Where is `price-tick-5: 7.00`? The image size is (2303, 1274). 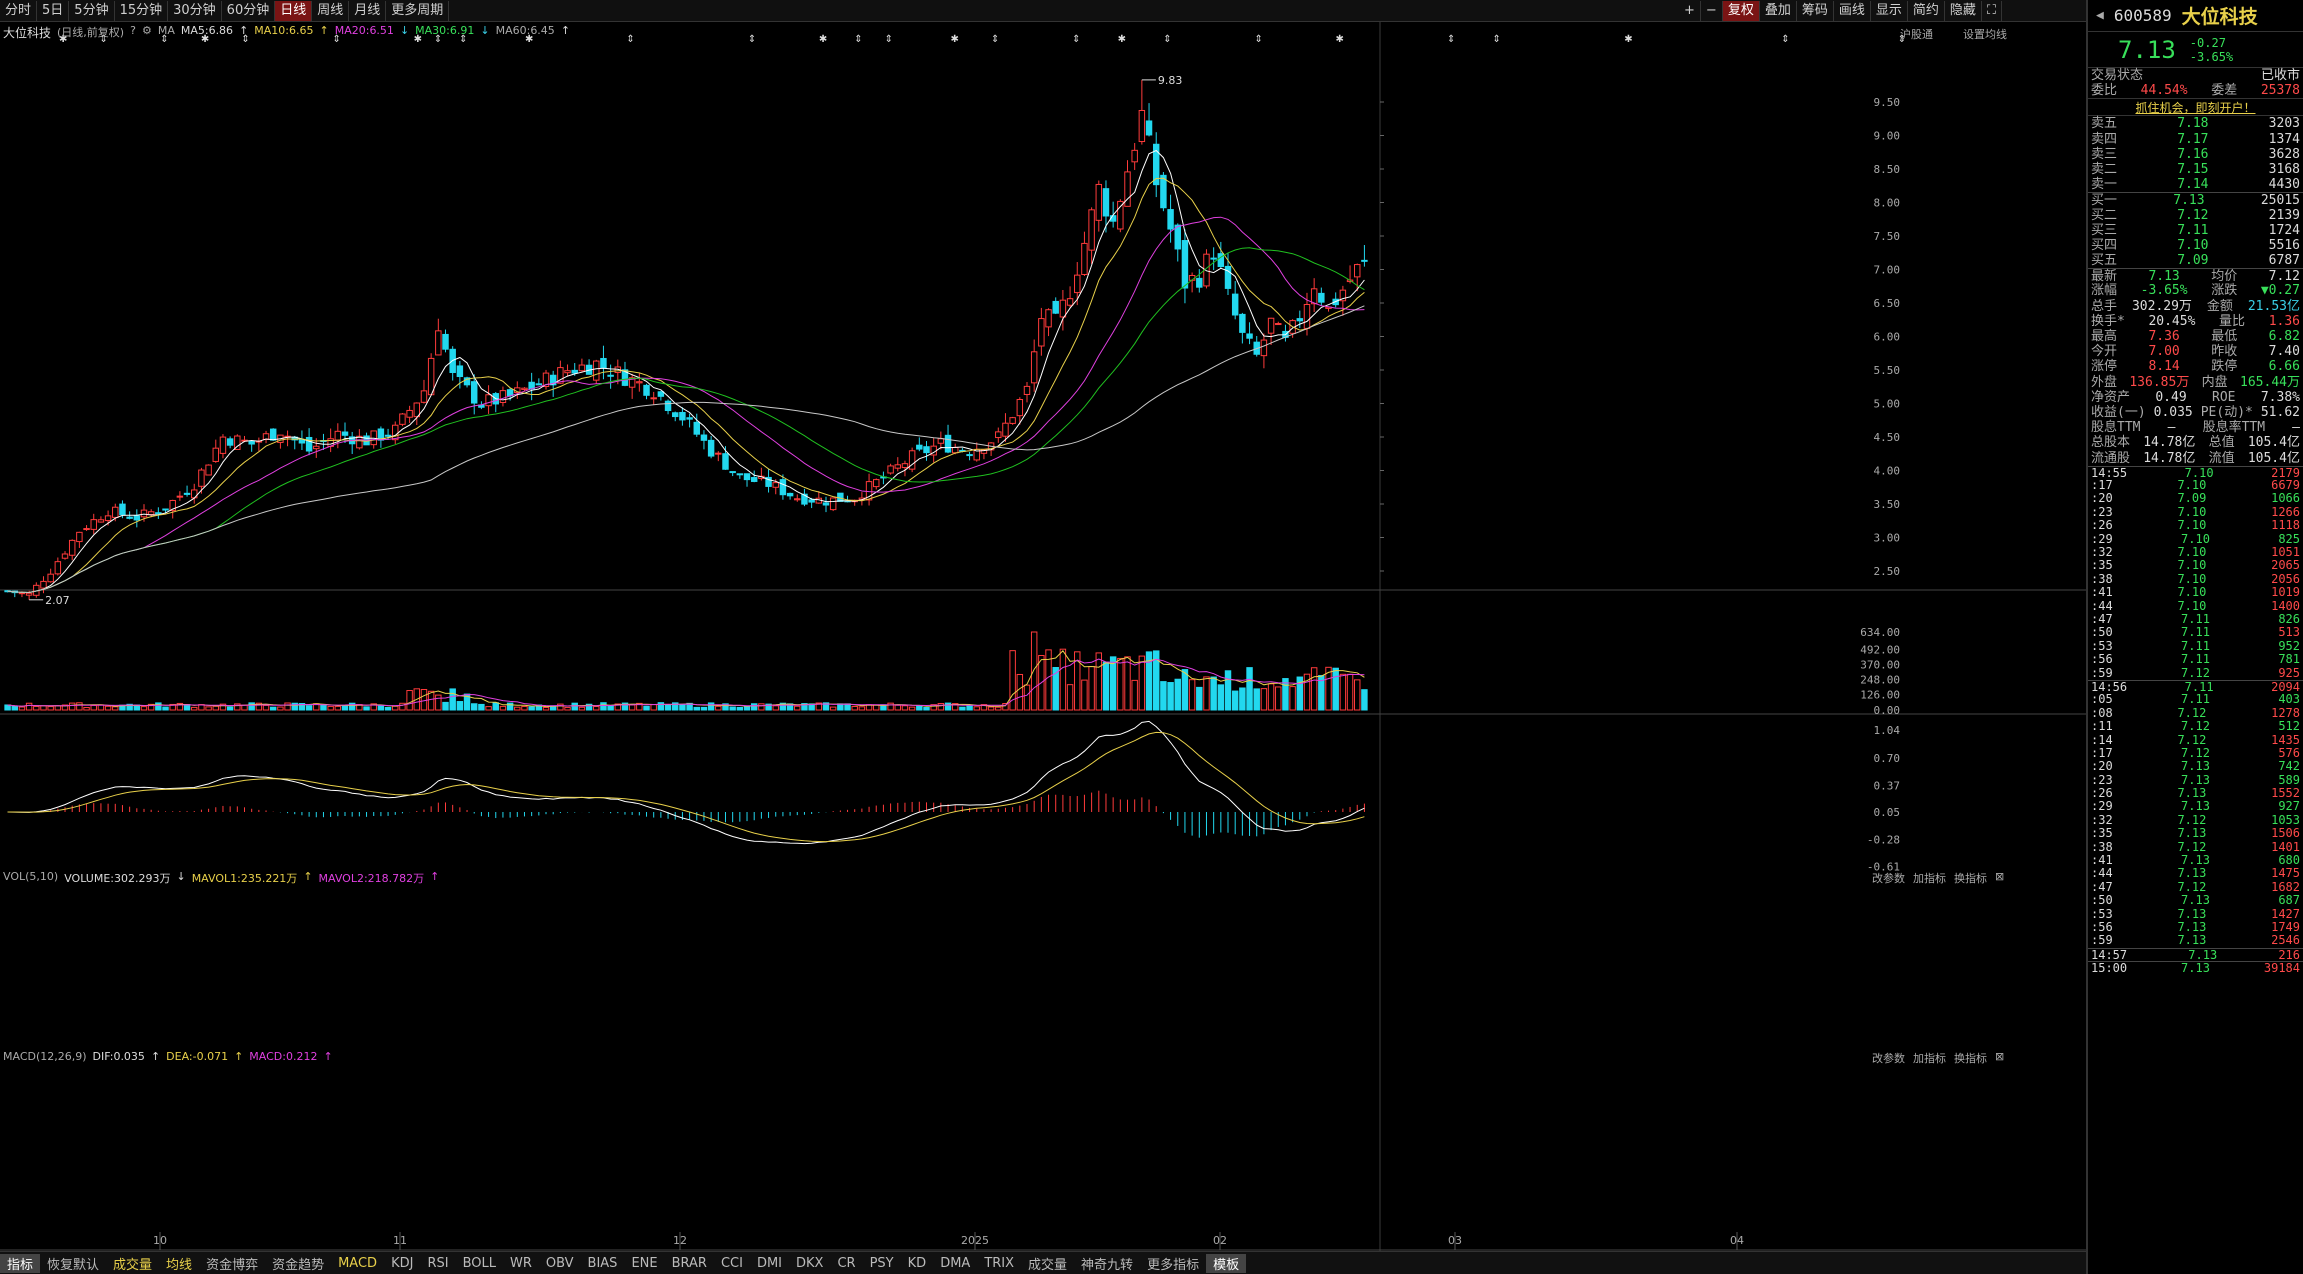
price-tick-5: 7.00 is located at coordinates (1887, 270).